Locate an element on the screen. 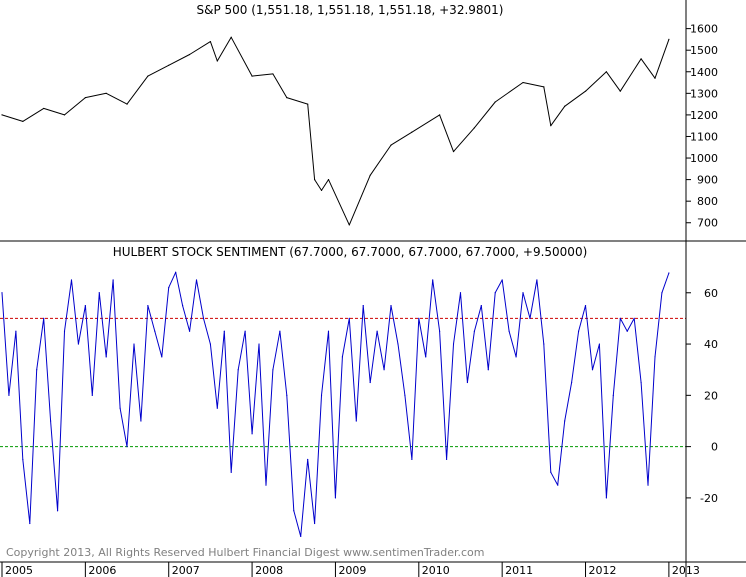 The height and width of the screenshot is (577, 746). year-label-2007: 2007 is located at coordinates (186, 570).